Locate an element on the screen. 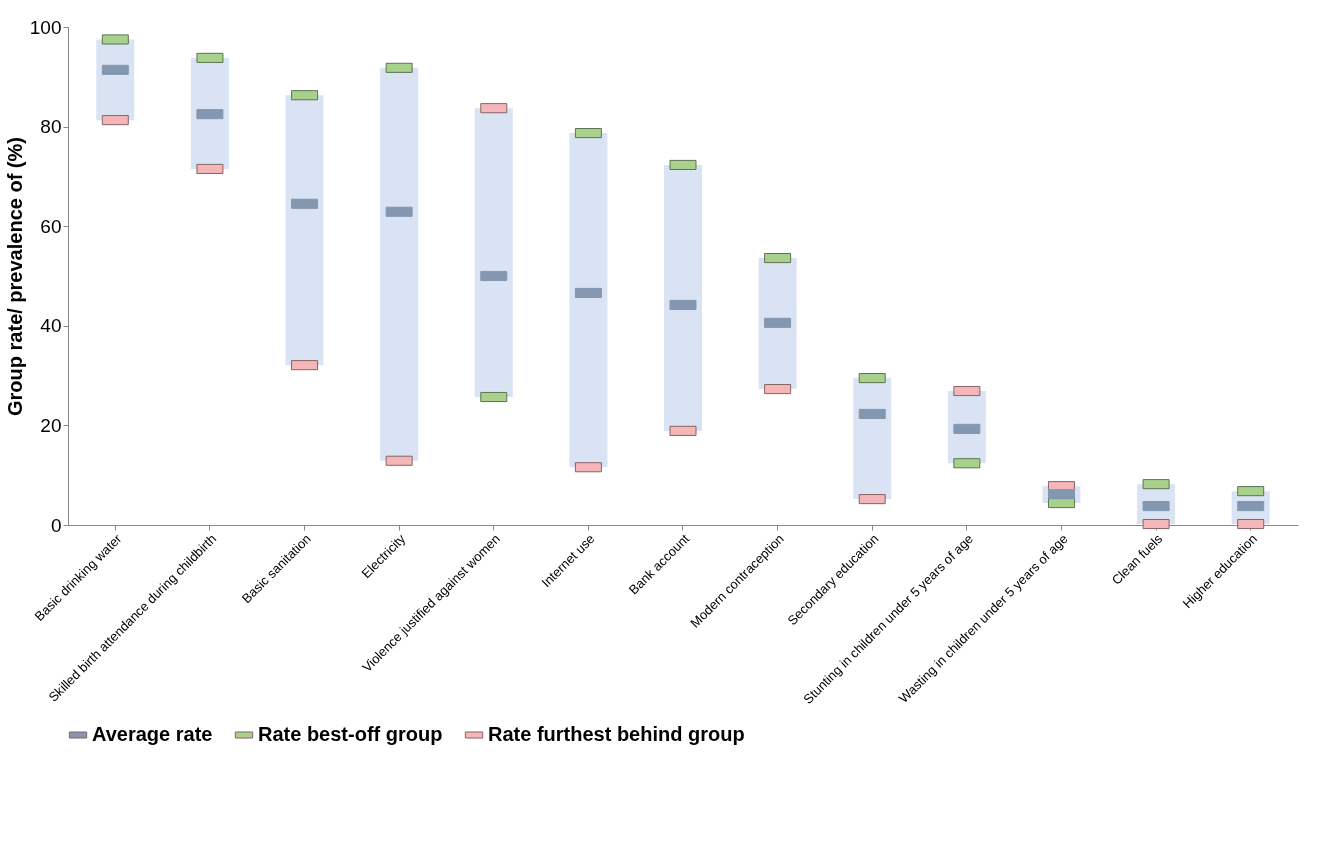 This screenshot has height=854, width=1335. legend-label: Rate furthest behind group is located at coordinates (616, 734).